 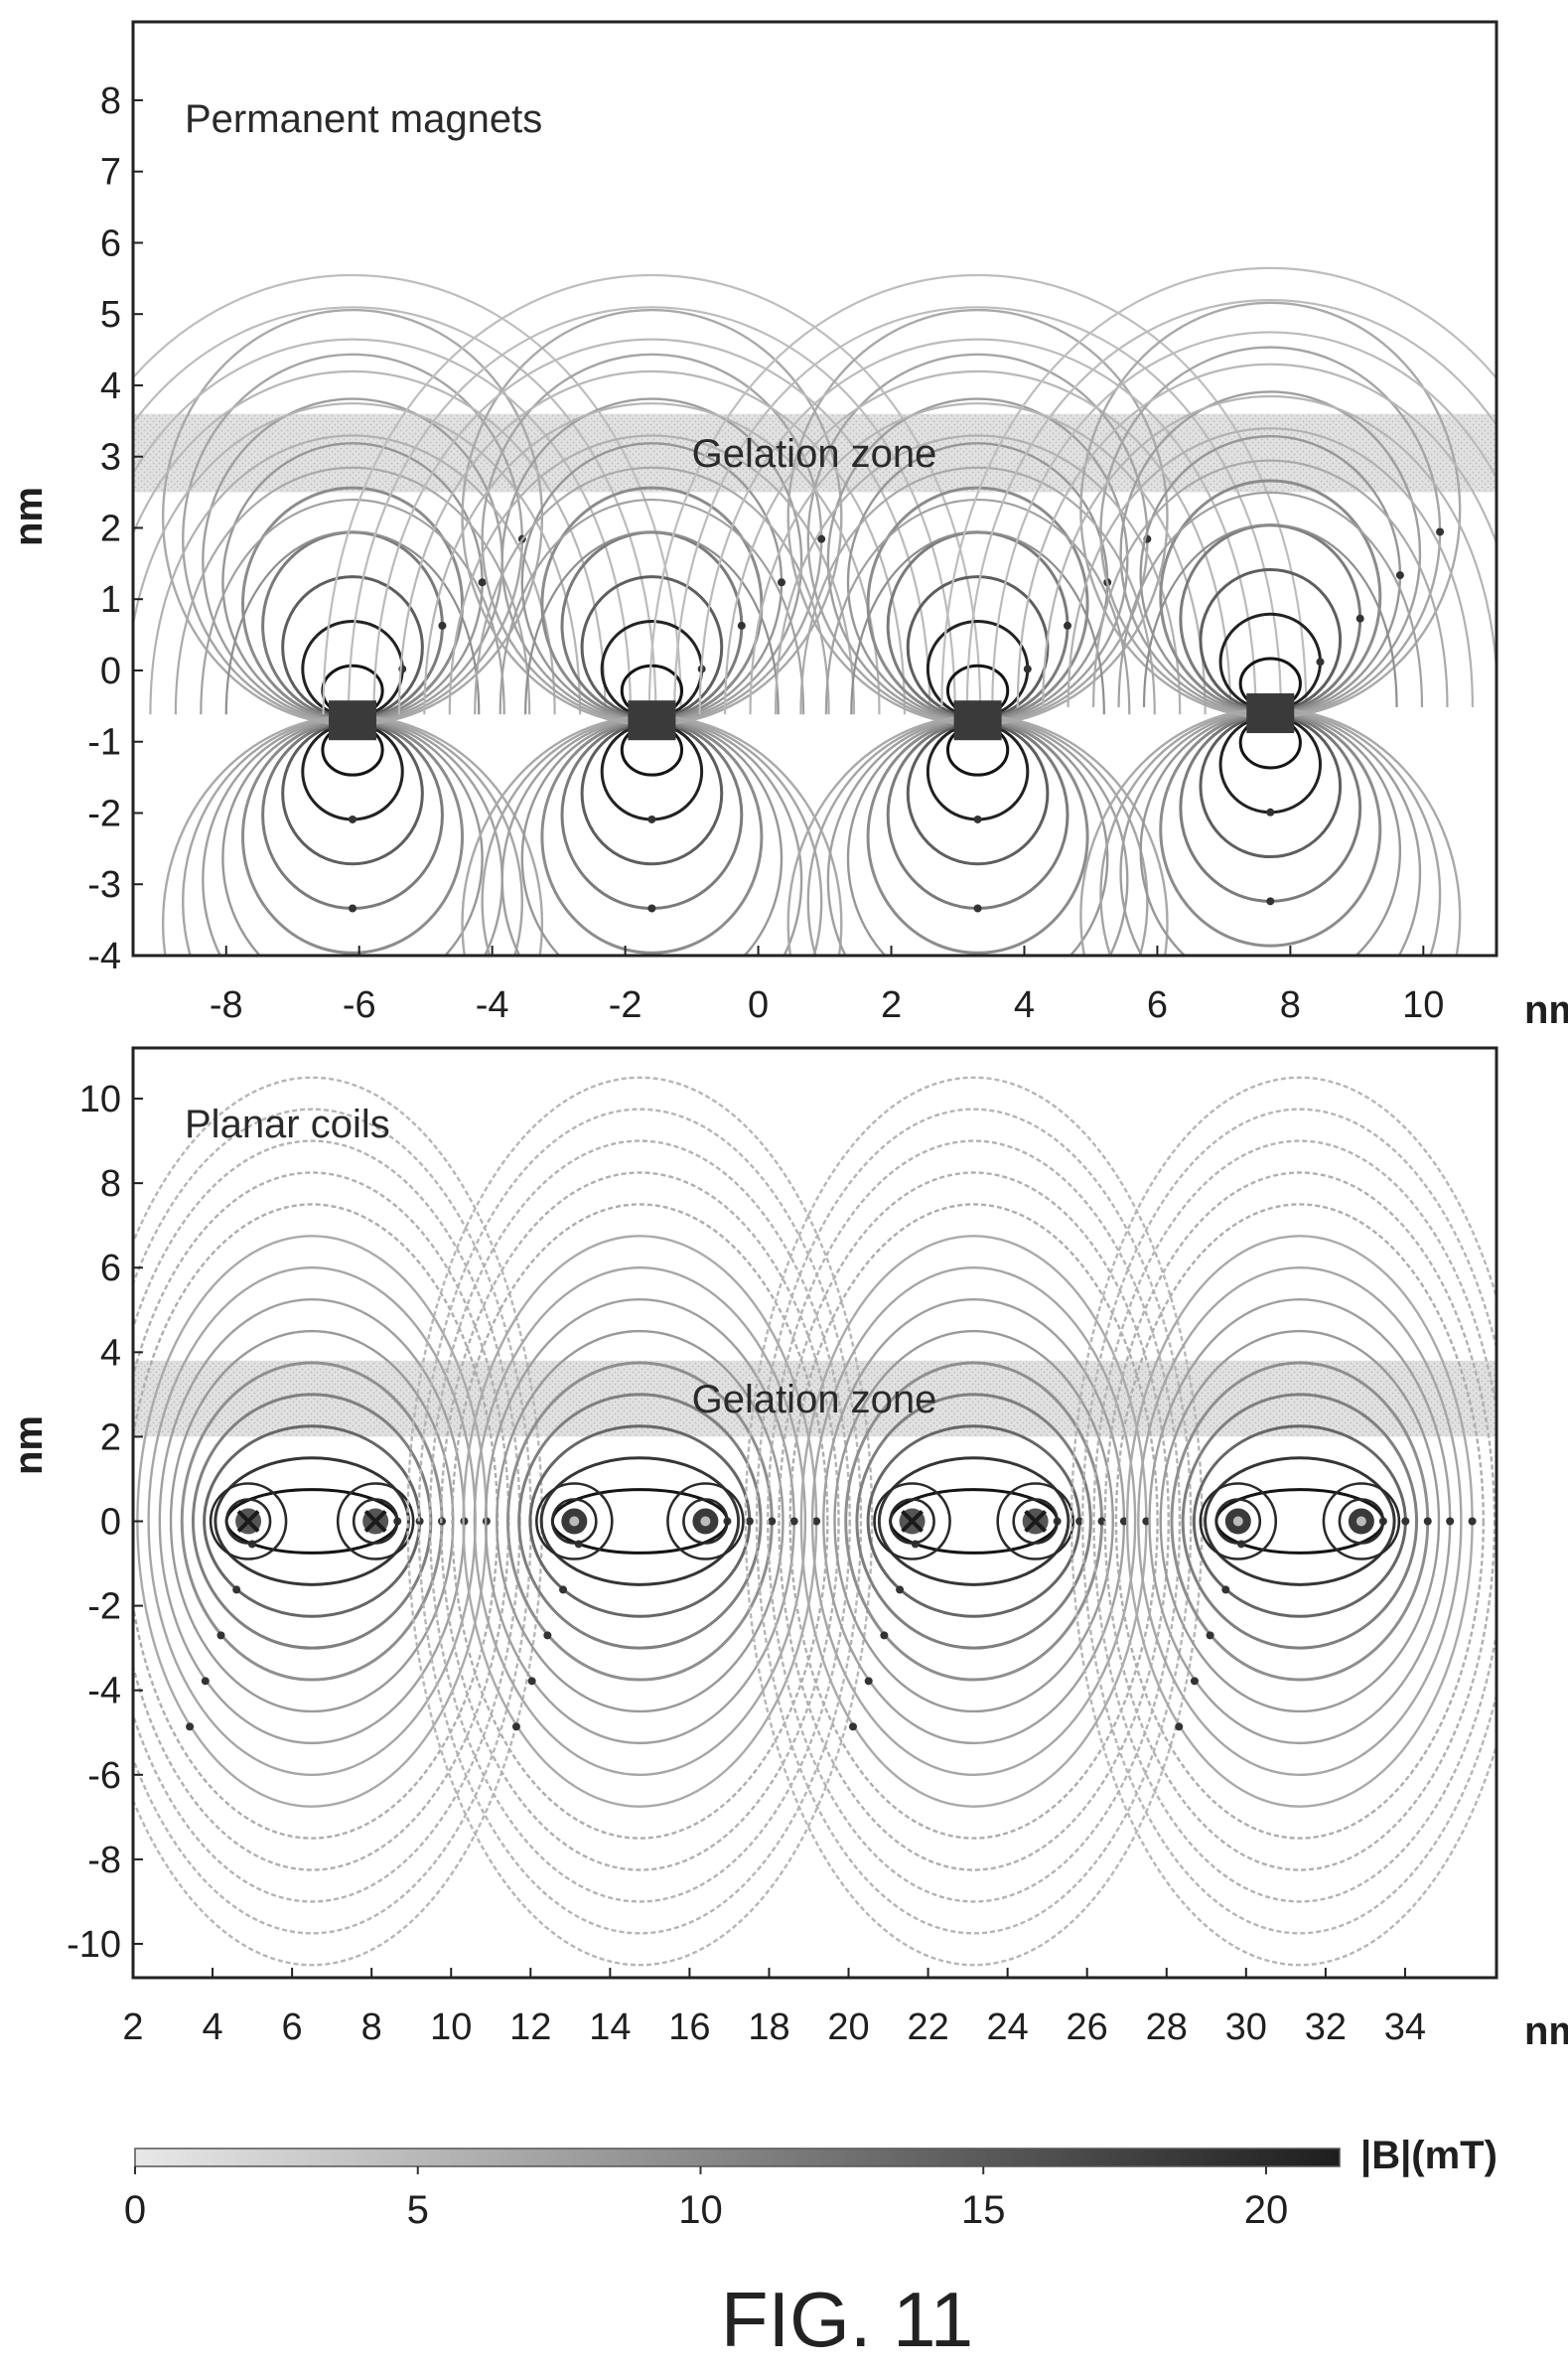 What do you see at coordinates (827, 986) in the screenshot?
I see `x-axis-ticks-top: -8 -6 -4 -2 0 2 4 6 8 10` at bounding box center [827, 986].